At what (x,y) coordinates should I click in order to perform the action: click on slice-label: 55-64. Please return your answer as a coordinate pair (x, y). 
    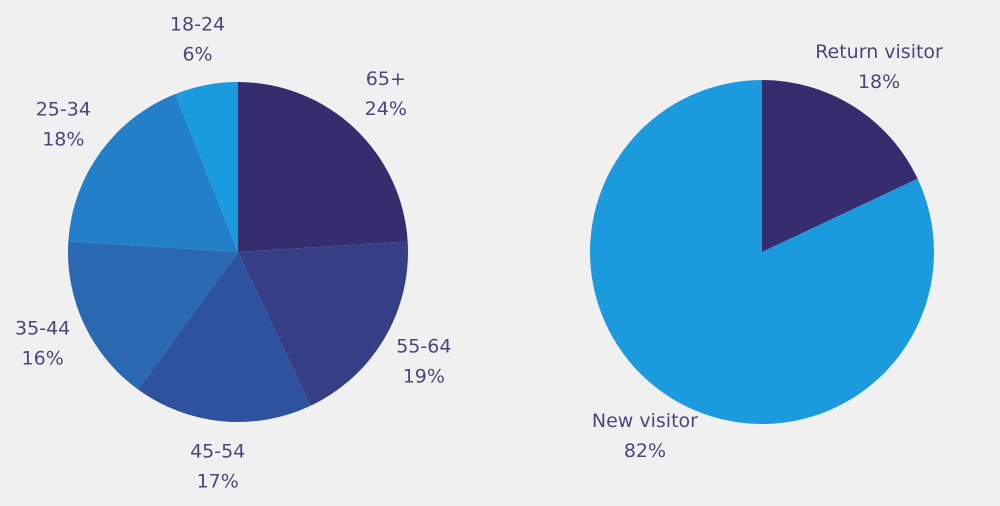
    Looking at the image, I should click on (423, 346).